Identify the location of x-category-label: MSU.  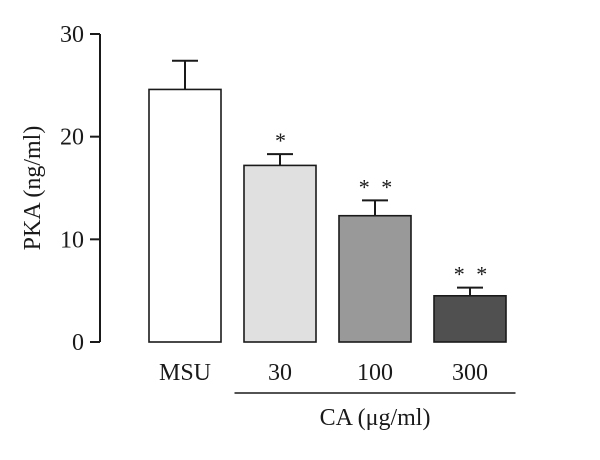
(185, 373).